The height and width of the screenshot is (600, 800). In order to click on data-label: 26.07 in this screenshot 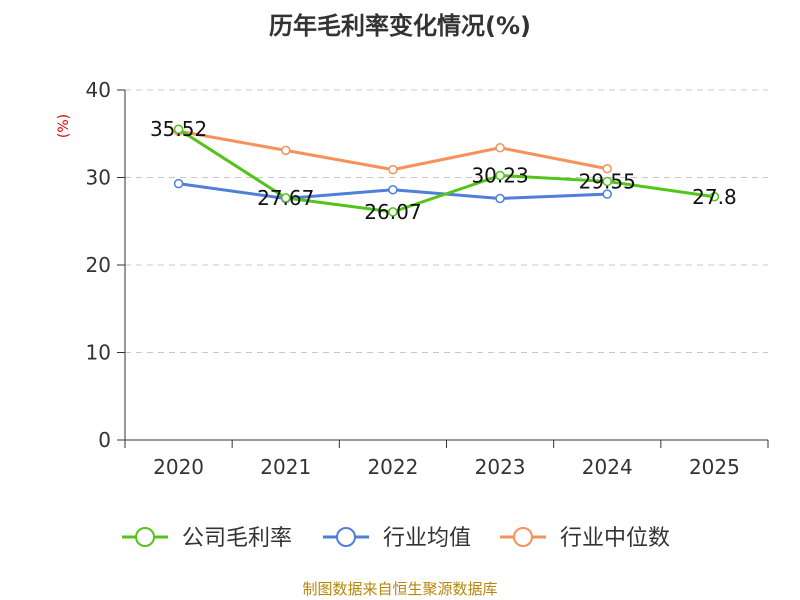, I will do `click(392, 212)`.